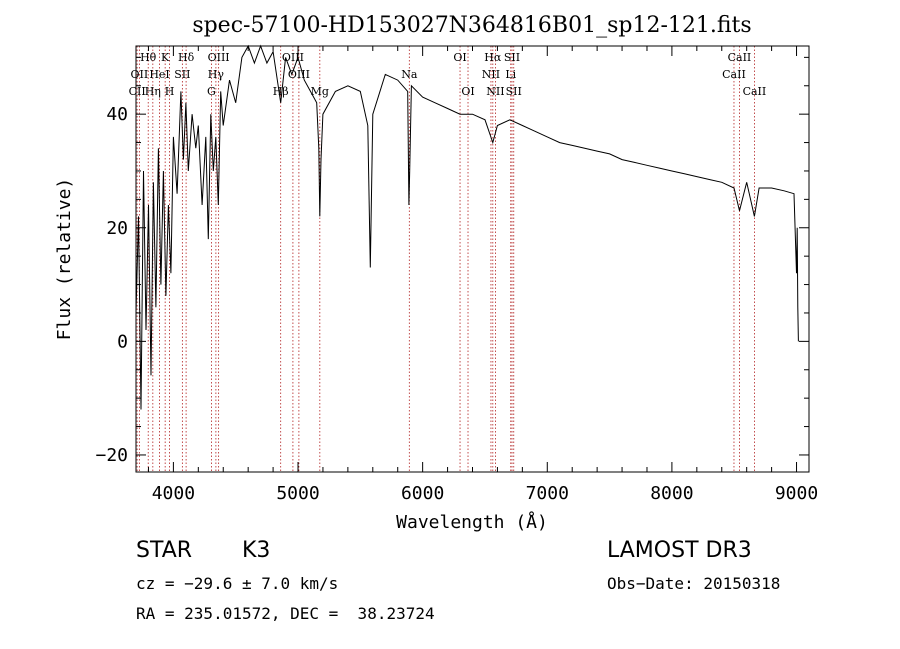 This screenshot has width=900, height=649. I want to click on spectral-line-label: Hα, so click(493, 57).